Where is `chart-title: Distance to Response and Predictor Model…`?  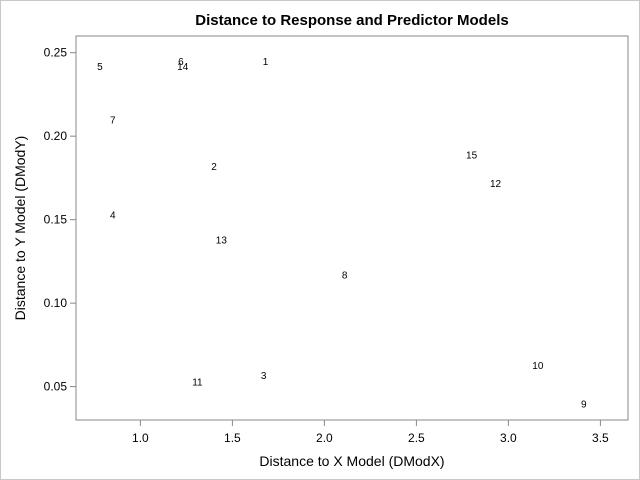
chart-title: Distance to Response and Predictor Model… is located at coordinates (351, 20).